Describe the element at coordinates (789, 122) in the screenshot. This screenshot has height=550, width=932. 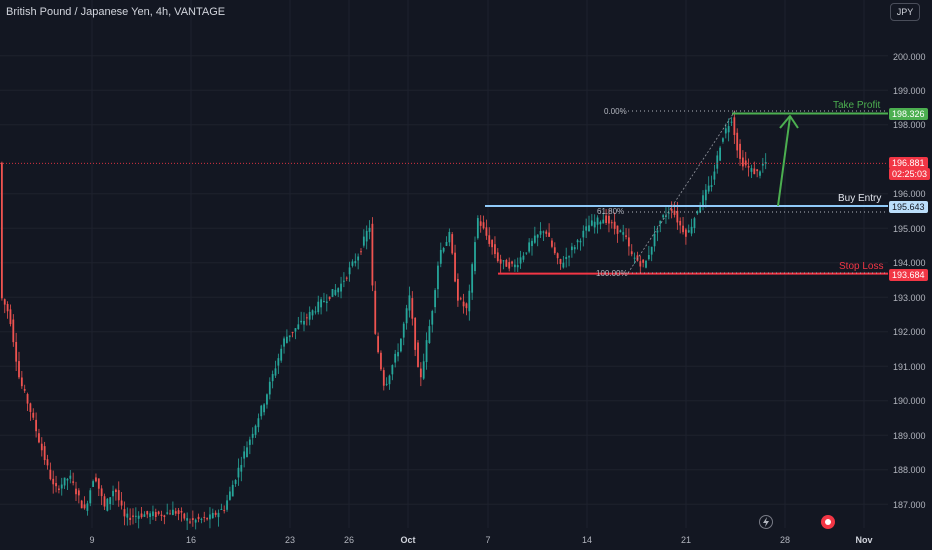
I see `target-arrow-head` at that location.